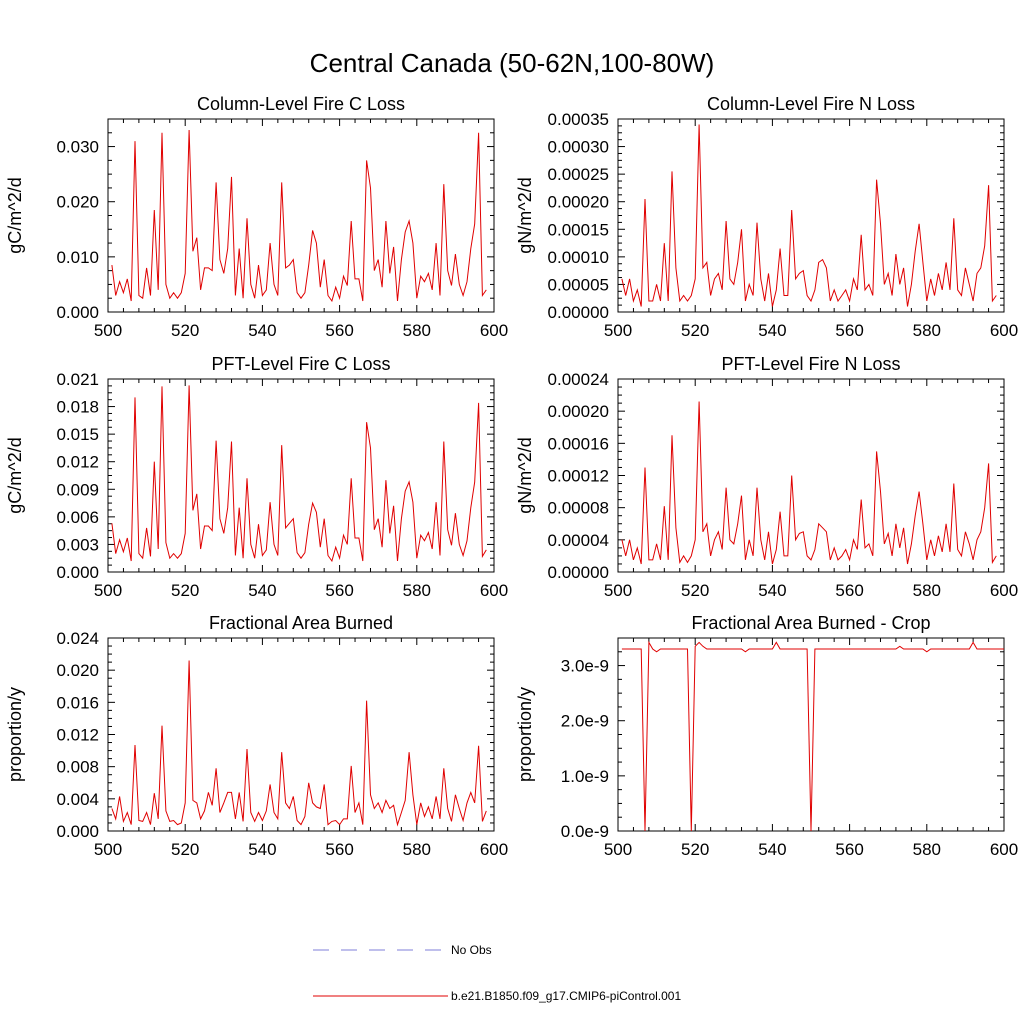 Image resolution: width=1024 pixels, height=1024 pixels. Describe the element at coordinates (77, 147) in the screenshot. I see `y-tick-label: 0.030` at that location.